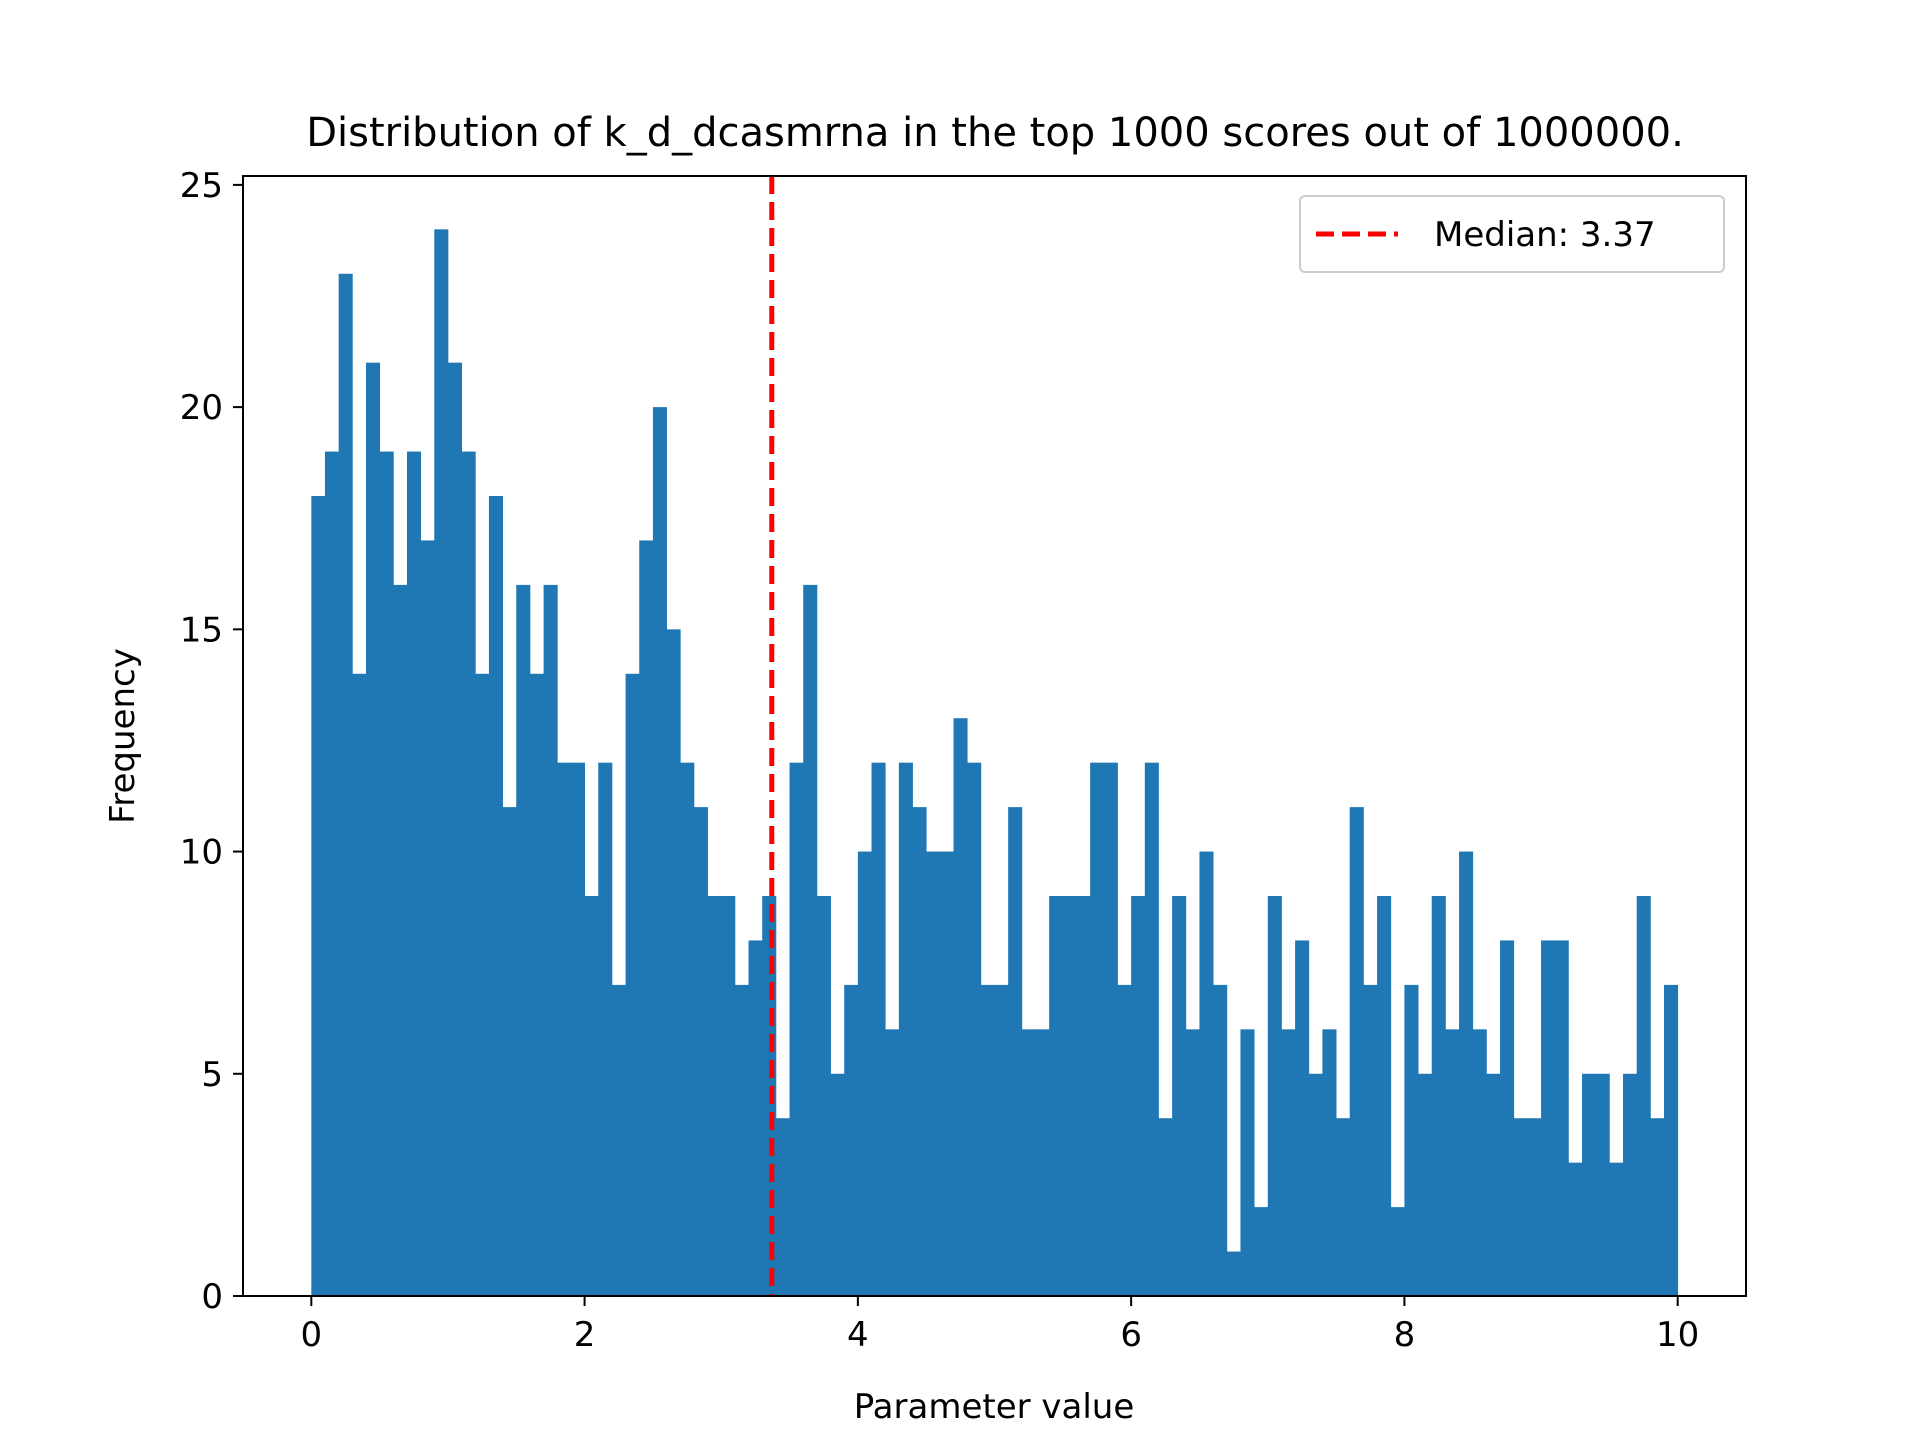 The height and width of the screenshot is (1440, 1920). Describe the element at coordinates (201, 630) in the screenshot. I see `y-tick-label: 15` at that location.